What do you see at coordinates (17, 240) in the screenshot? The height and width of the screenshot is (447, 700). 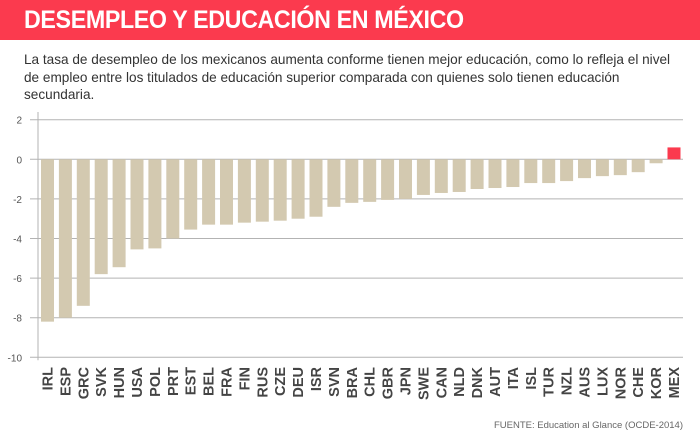 I see `y-tick-label: -4` at bounding box center [17, 240].